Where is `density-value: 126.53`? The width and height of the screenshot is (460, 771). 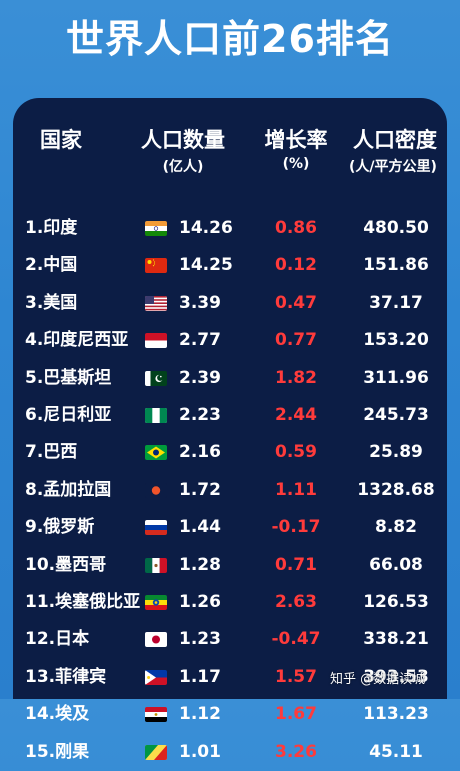
density-value: 126.53 is located at coordinates (396, 602).